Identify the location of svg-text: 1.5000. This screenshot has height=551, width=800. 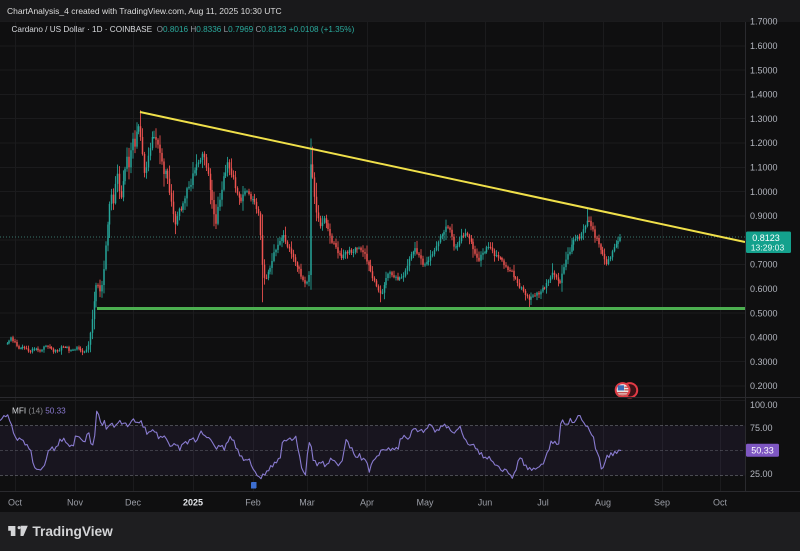
(764, 70).